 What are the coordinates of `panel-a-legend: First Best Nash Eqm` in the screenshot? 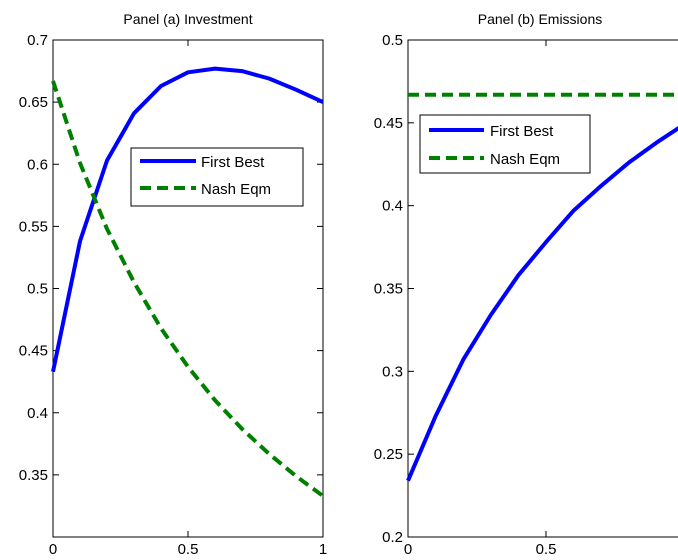 It's located at (217, 177).